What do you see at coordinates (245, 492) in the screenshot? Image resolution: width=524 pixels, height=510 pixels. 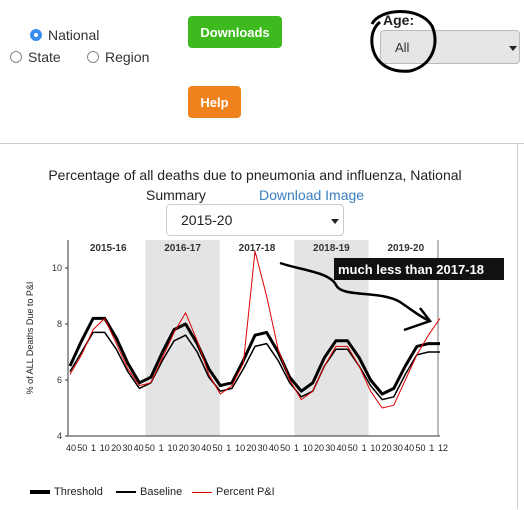 I see `legend-percent-pi-label: Percent P&I` at bounding box center [245, 492].